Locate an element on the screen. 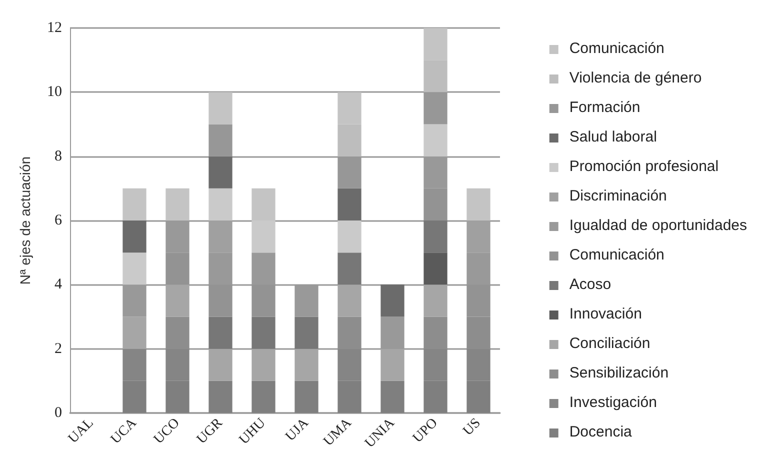  x-tick-label: UPO is located at coordinates (425, 431).